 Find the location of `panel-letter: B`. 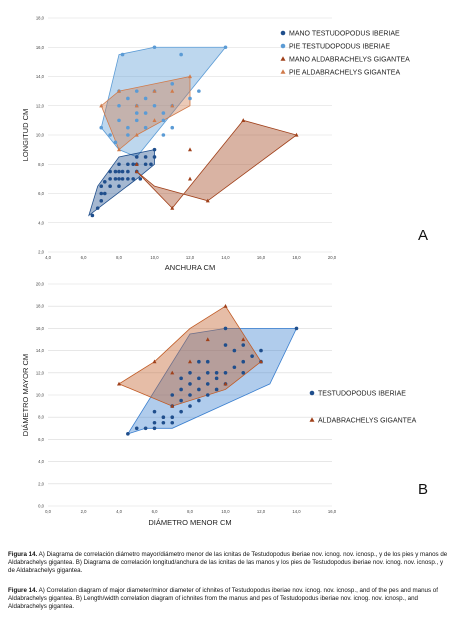

panel-letter: B is located at coordinates (423, 489).